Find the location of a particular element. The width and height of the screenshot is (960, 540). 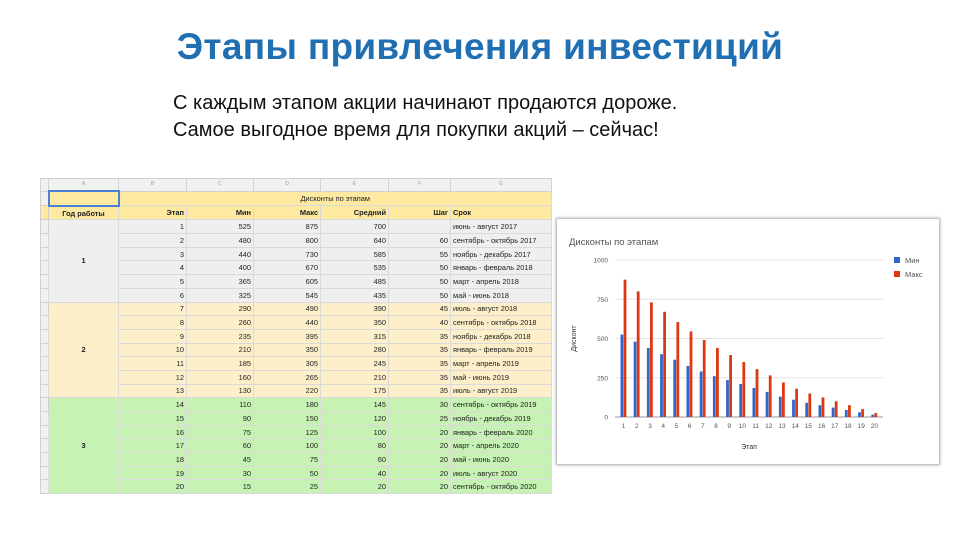

column-letter: D is located at coordinates (287, 185).